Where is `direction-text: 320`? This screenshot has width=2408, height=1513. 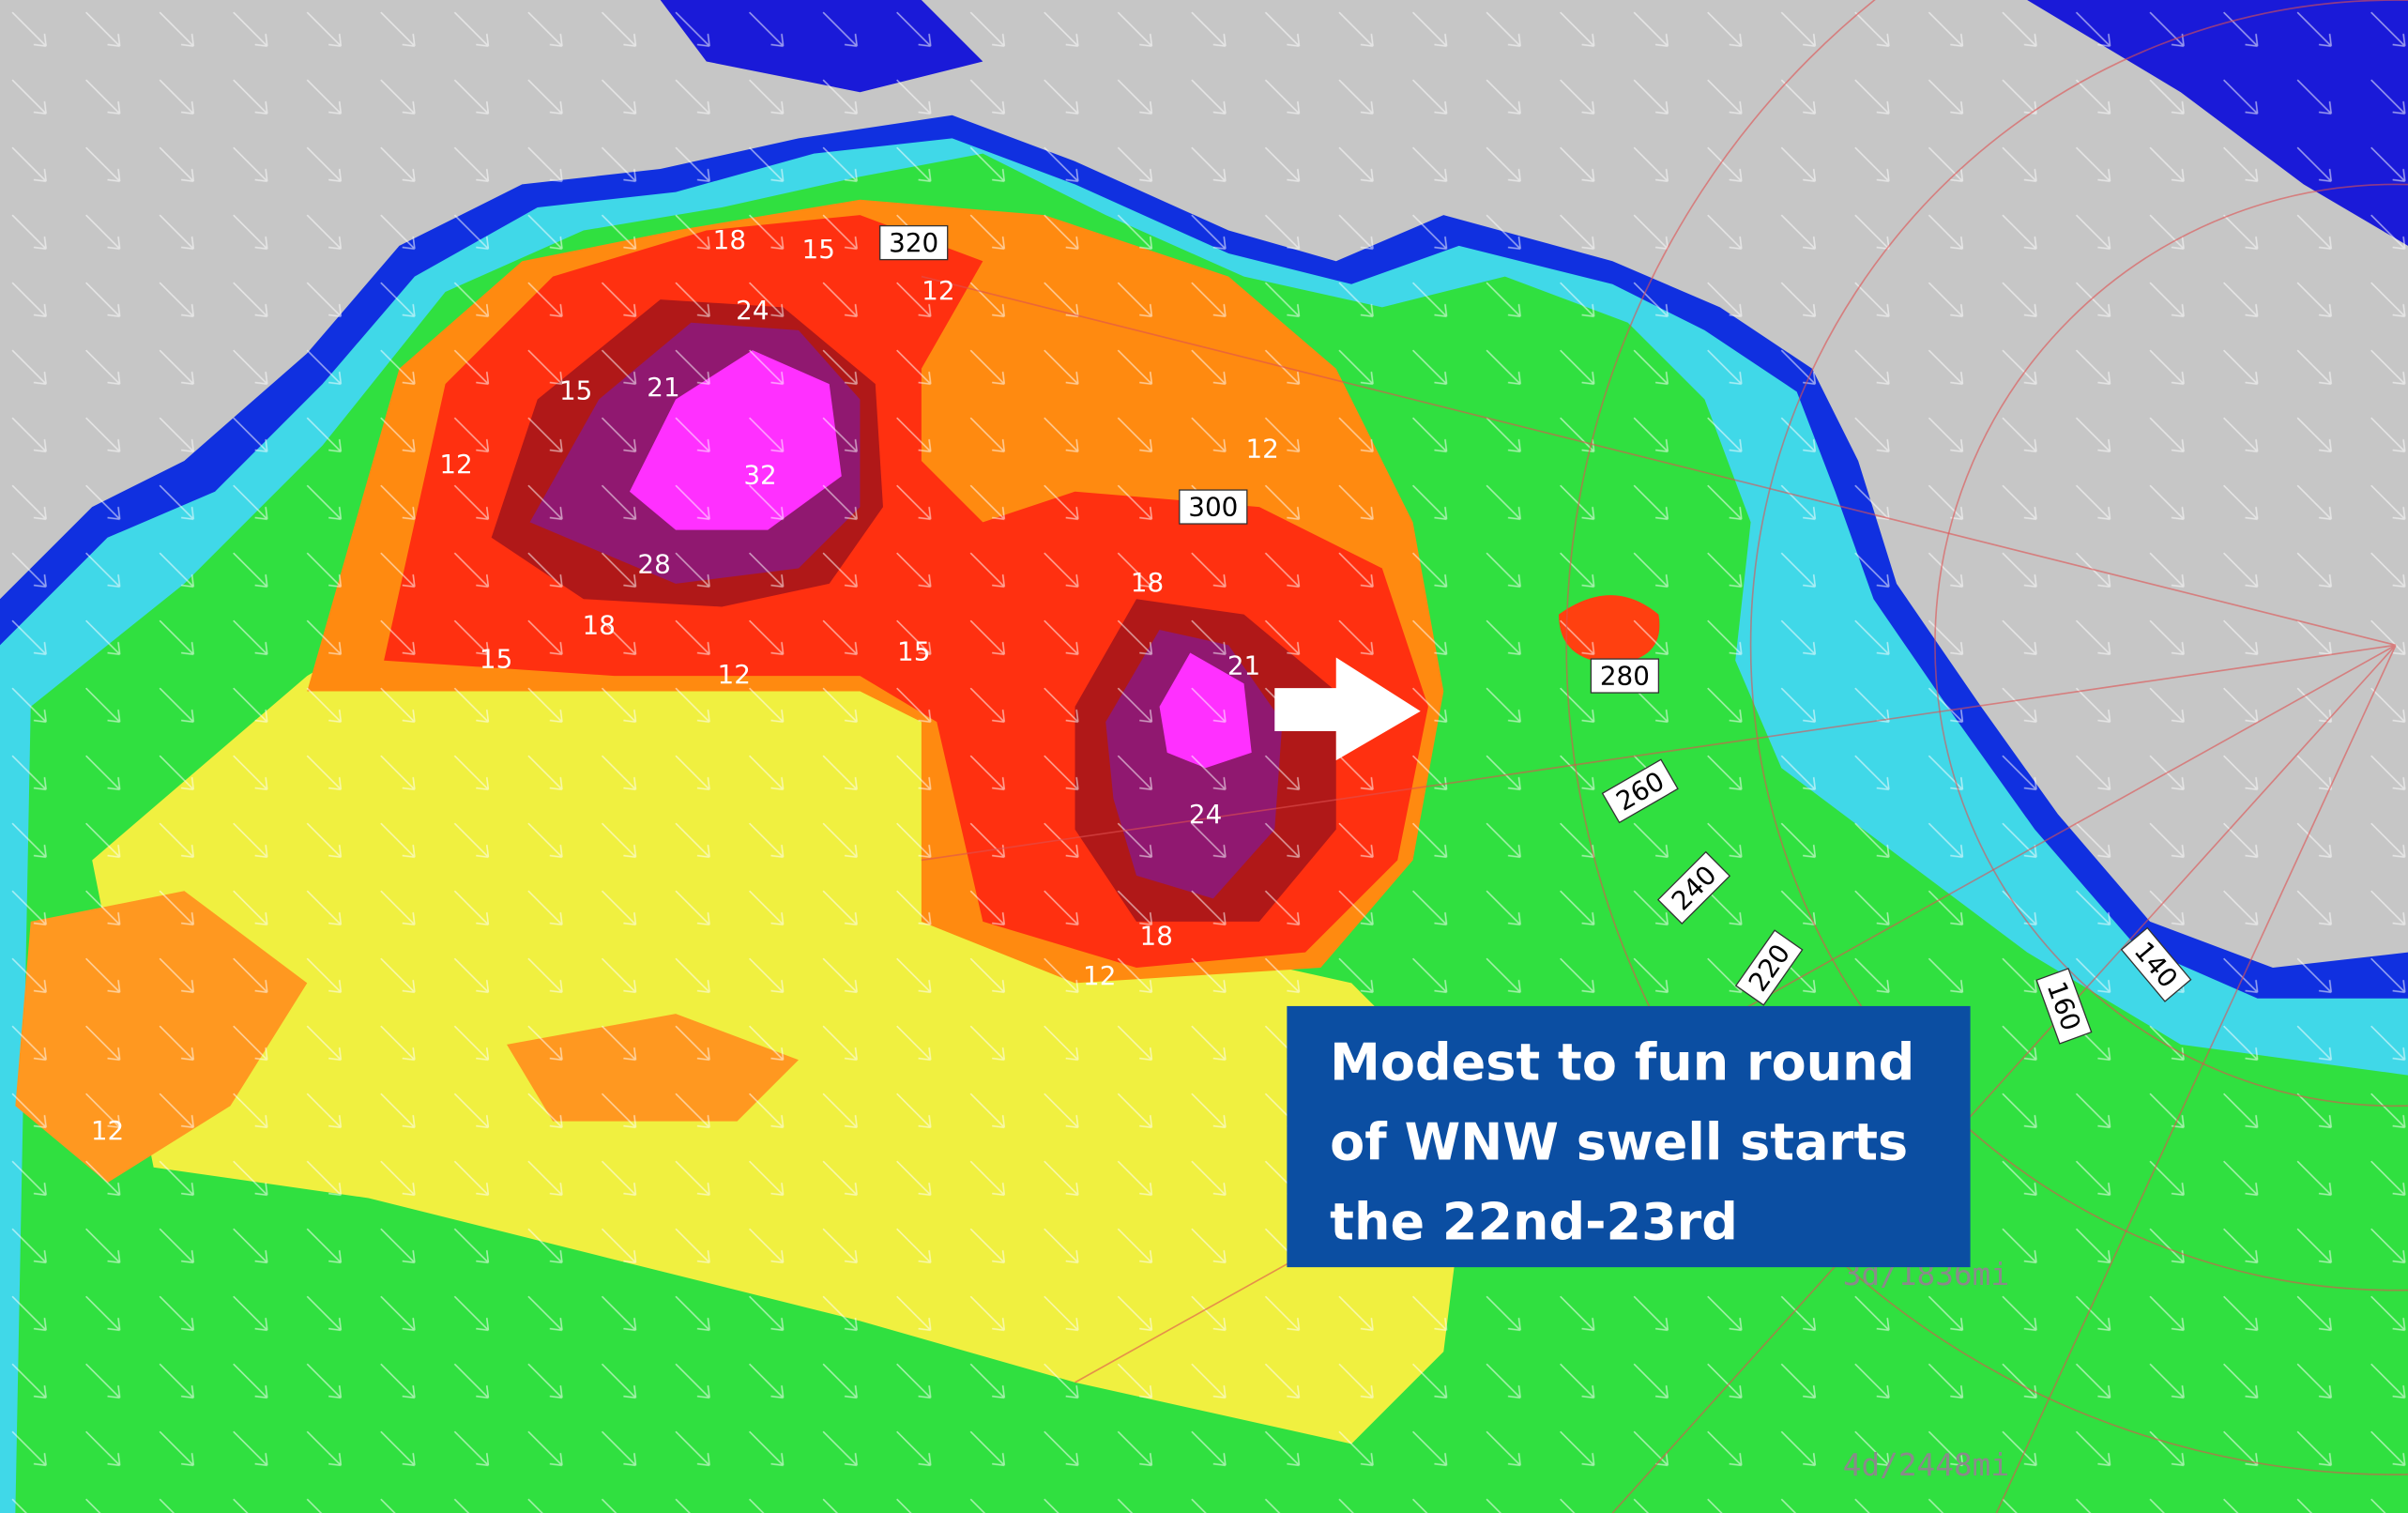
direction-text: 320 is located at coordinates (913, 242).